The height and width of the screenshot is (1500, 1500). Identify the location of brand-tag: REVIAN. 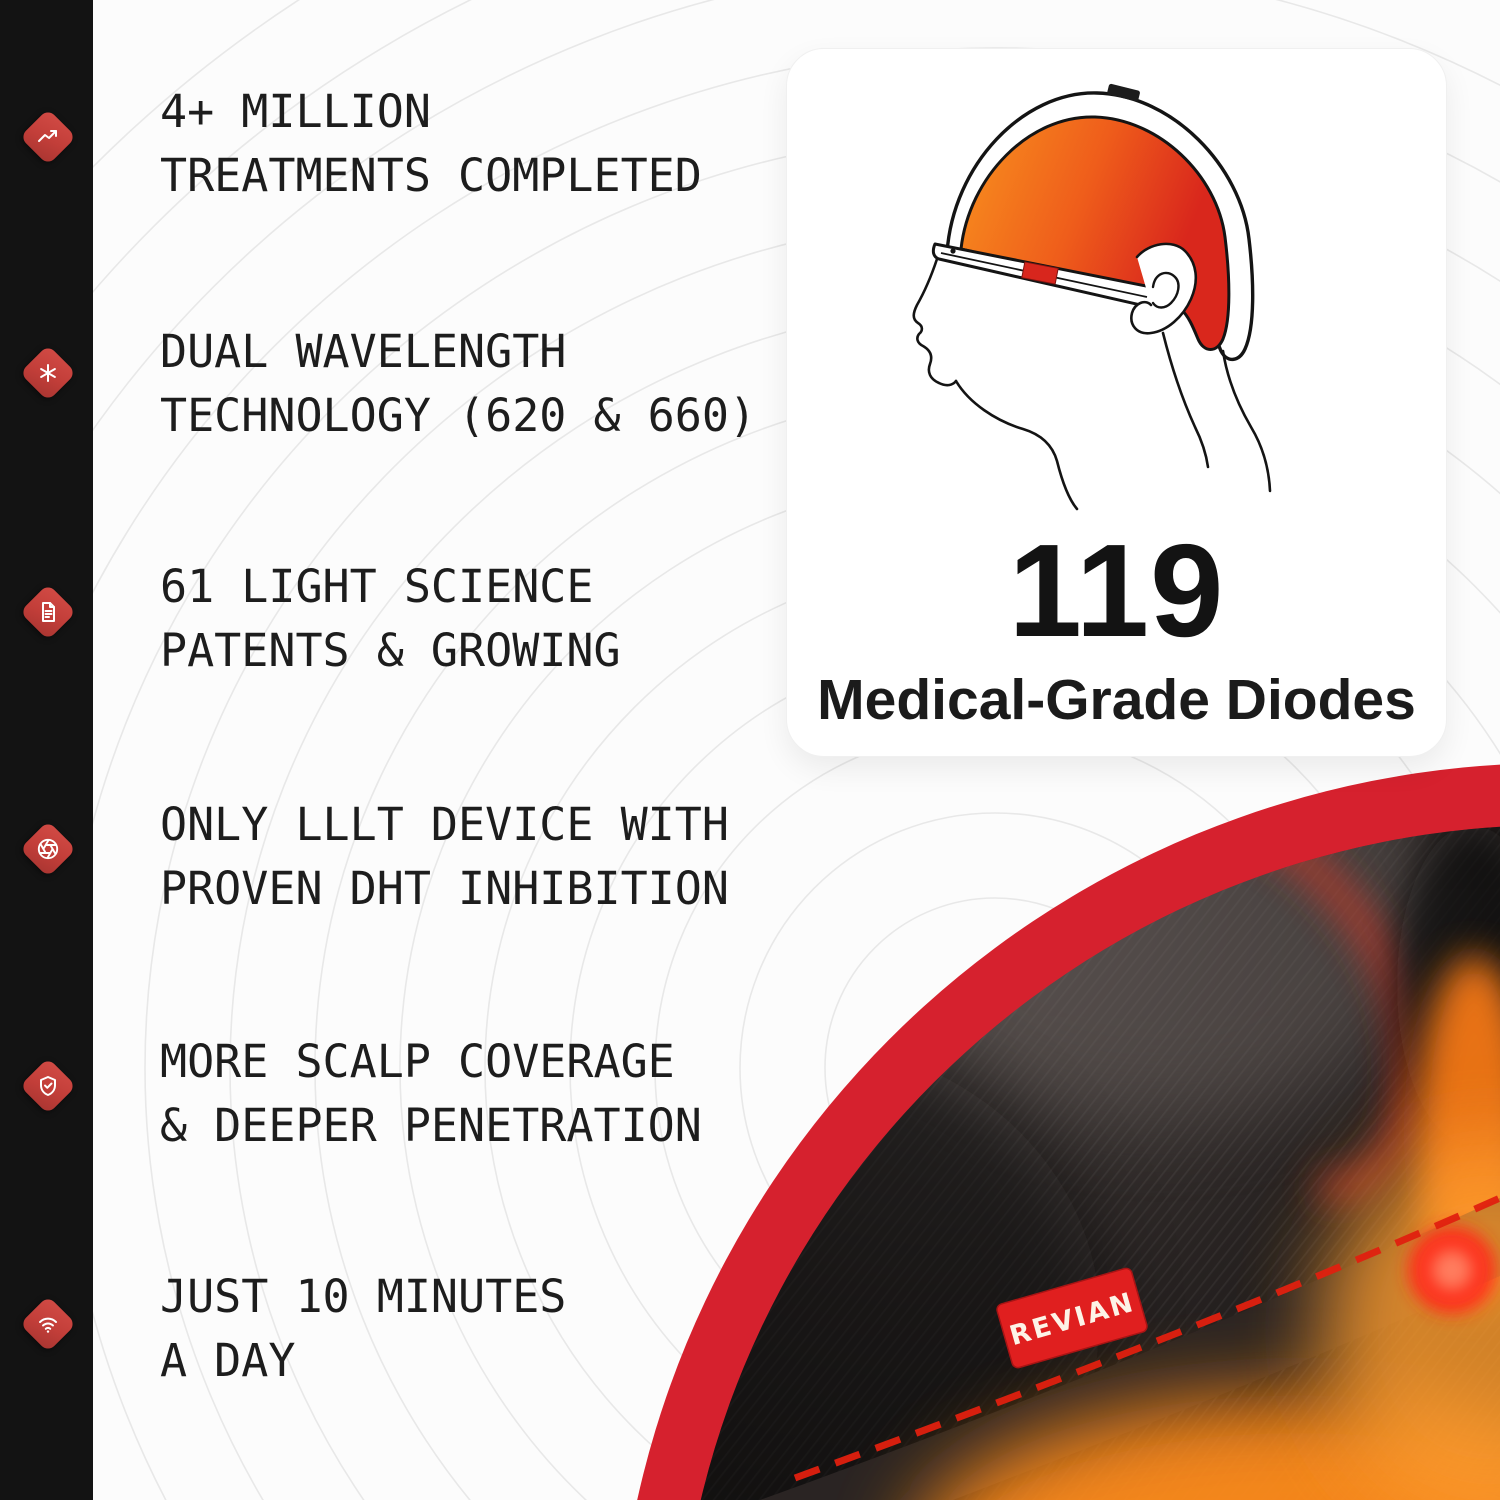
(1072, 1318).